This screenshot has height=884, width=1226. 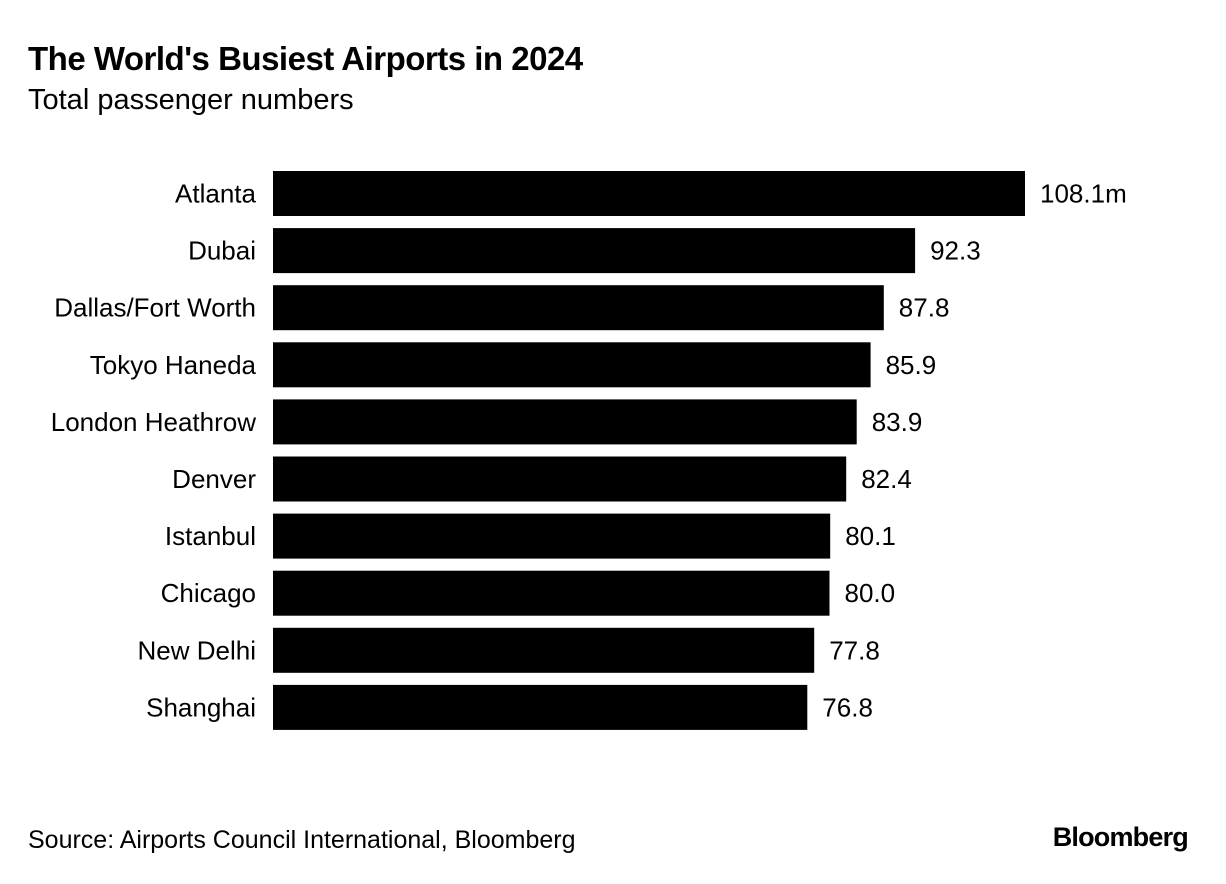 I want to click on bar-dubai, so click(x=594, y=251).